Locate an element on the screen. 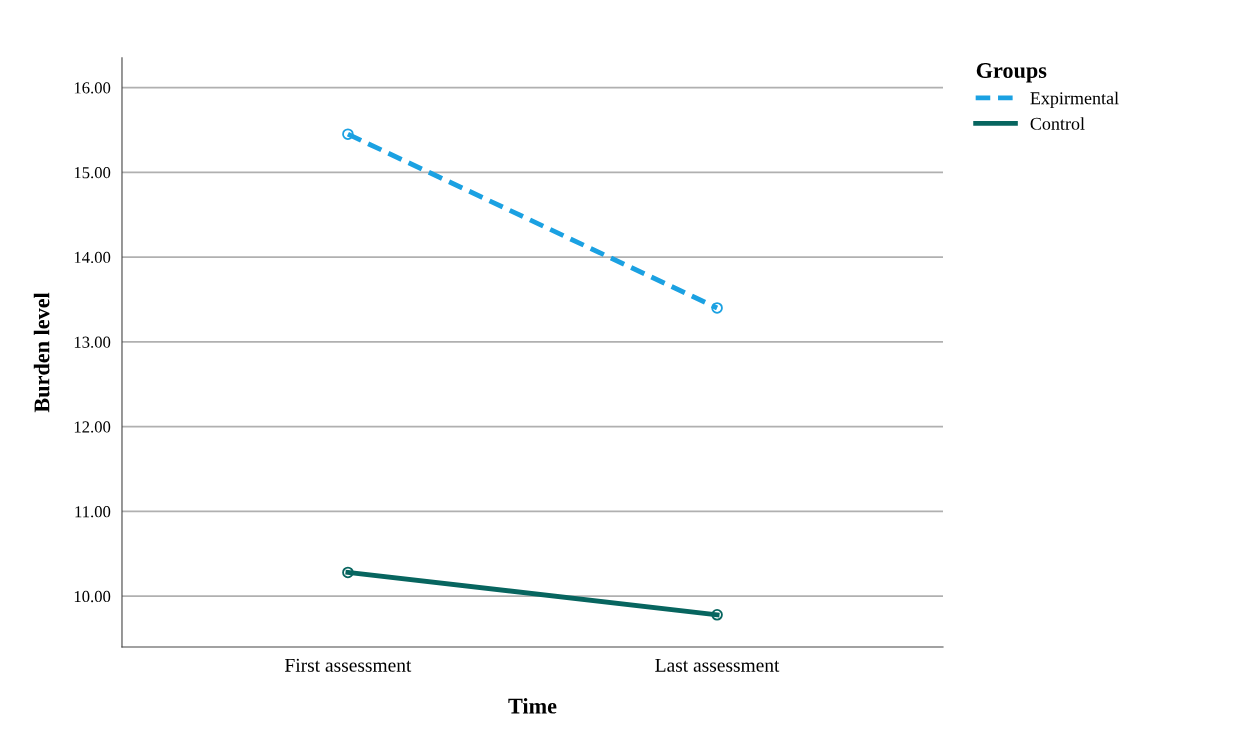  y-tick-label: 11.00 is located at coordinates (93, 512).